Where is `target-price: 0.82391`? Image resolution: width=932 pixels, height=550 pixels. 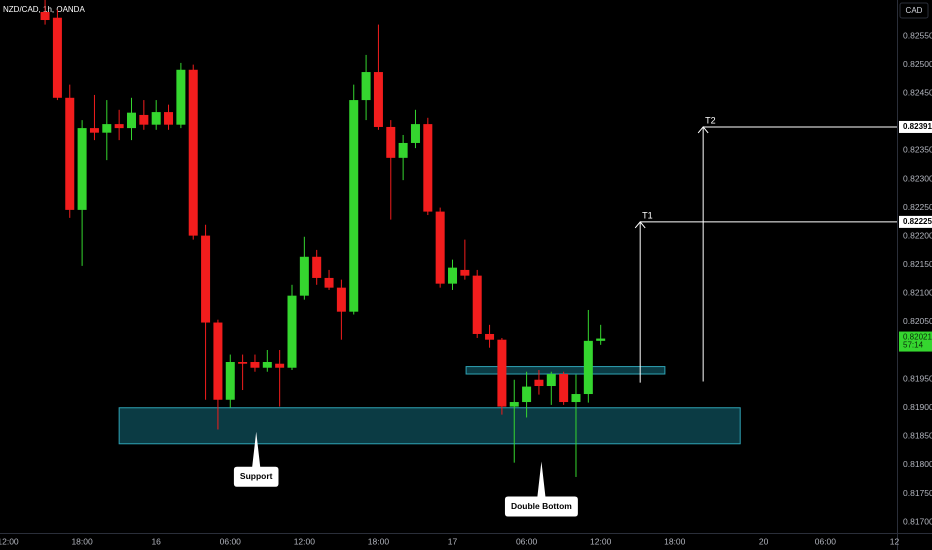 target-price: 0.82391 is located at coordinates (917, 126).